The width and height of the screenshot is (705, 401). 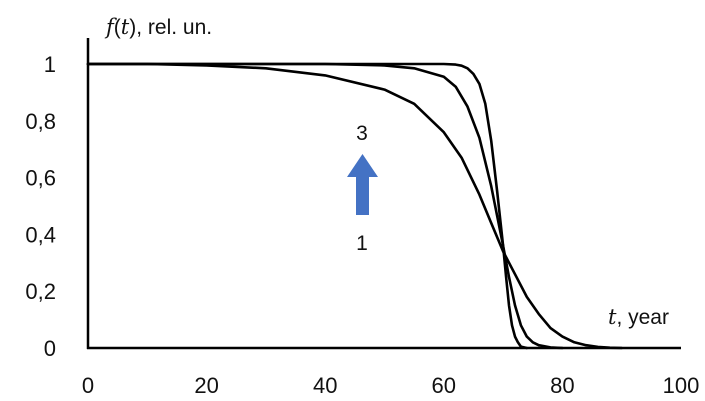 What do you see at coordinates (50, 64) in the screenshot?
I see `y-tick-label: 1` at bounding box center [50, 64].